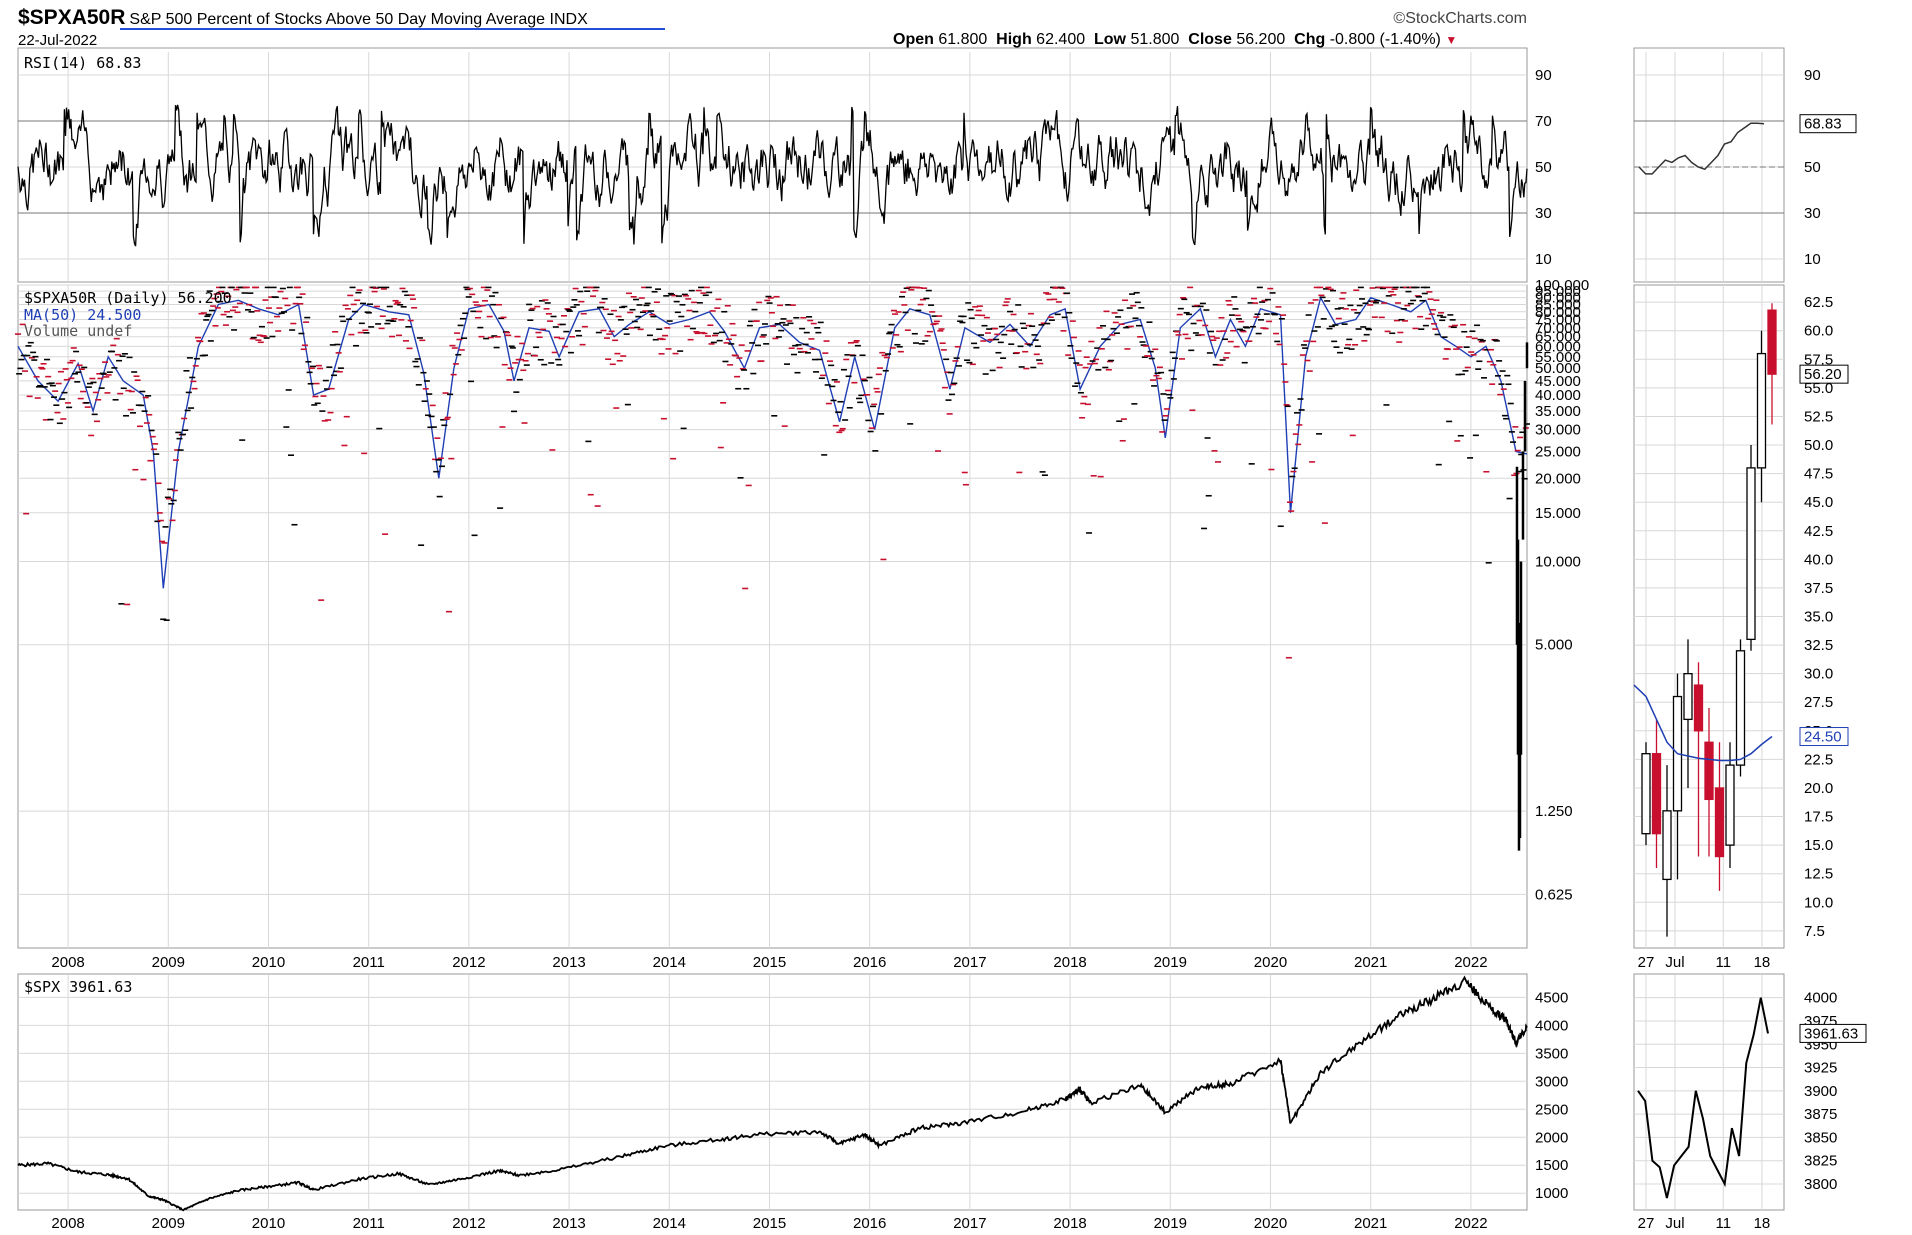  What do you see at coordinates (1558, 381) in the screenshot?
I see `spxa50r-y-tick: 45.000` at bounding box center [1558, 381].